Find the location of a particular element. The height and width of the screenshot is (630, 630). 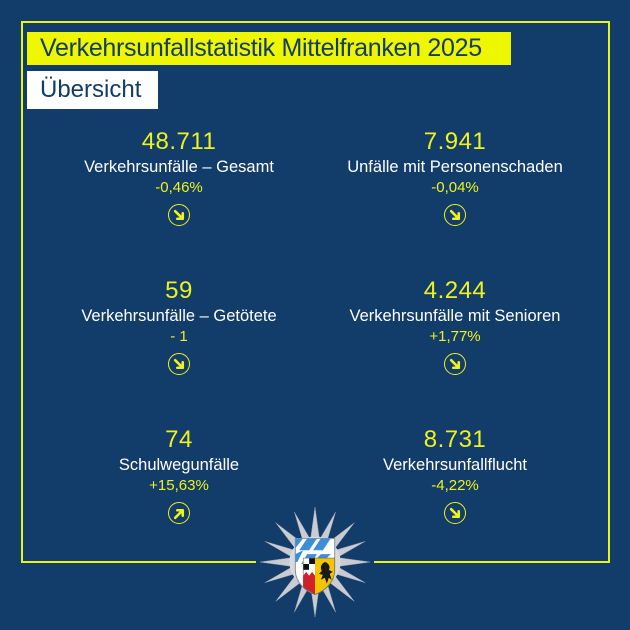

stat-label: Verkehrsunfallflucht is located at coordinates (455, 465).